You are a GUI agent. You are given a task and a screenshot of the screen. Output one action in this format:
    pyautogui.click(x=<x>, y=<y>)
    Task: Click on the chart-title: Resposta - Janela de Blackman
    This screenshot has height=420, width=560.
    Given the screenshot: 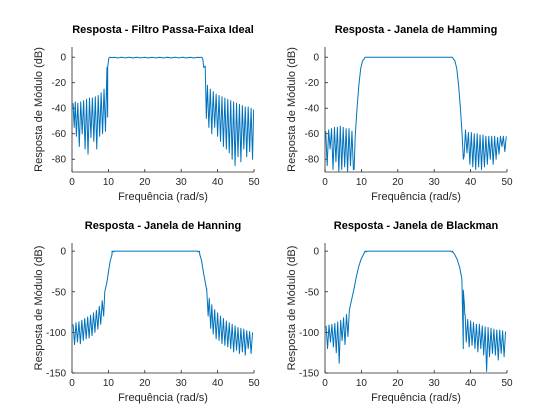 What is the action you would take?
    pyautogui.click(x=416, y=226)
    